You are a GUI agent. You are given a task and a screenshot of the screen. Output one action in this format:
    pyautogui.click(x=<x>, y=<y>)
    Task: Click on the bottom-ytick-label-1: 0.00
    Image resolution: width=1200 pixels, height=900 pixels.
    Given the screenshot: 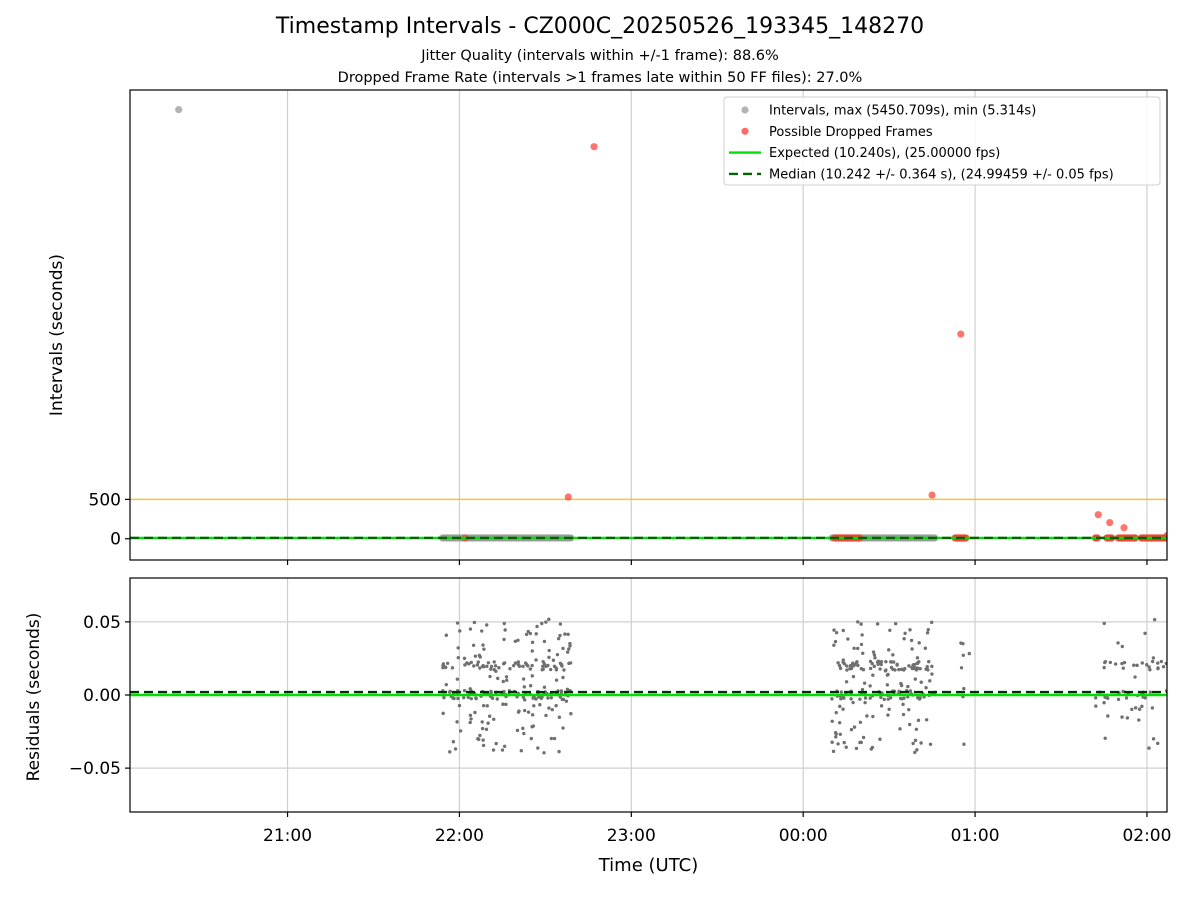 What is the action you would take?
    pyautogui.click(x=102, y=696)
    